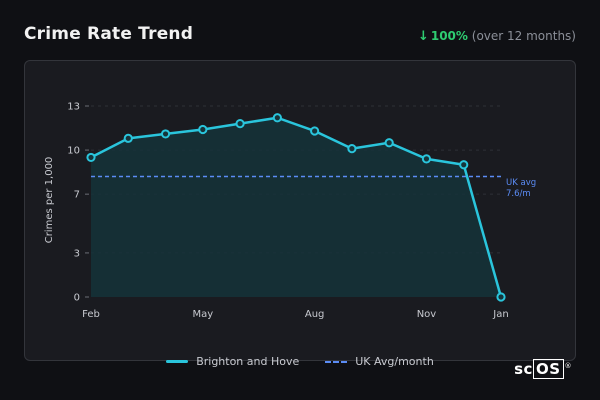  I want to click on legend-item-series: Brighton and Hove, so click(232, 361).